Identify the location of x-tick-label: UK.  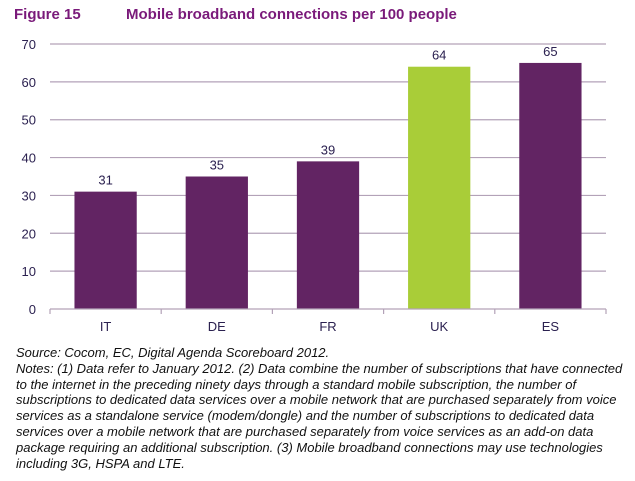
(439, 326).